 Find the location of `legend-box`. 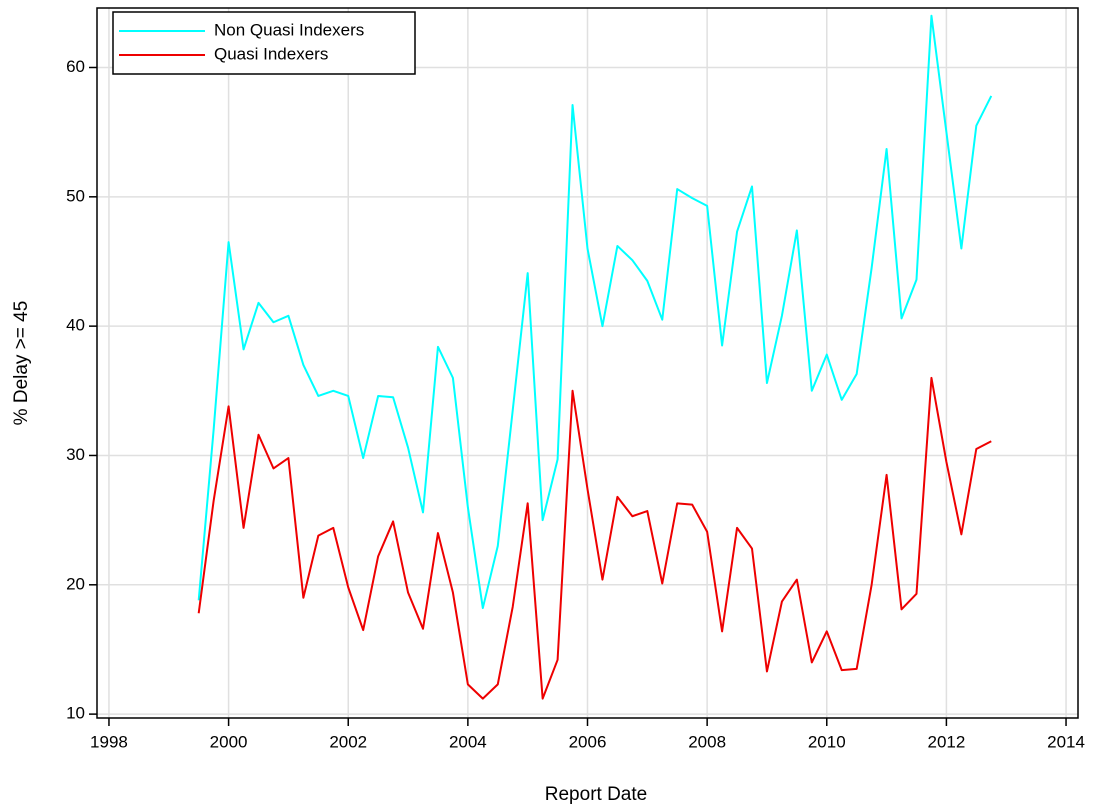

legend-box is located at coordinates (264, 43).